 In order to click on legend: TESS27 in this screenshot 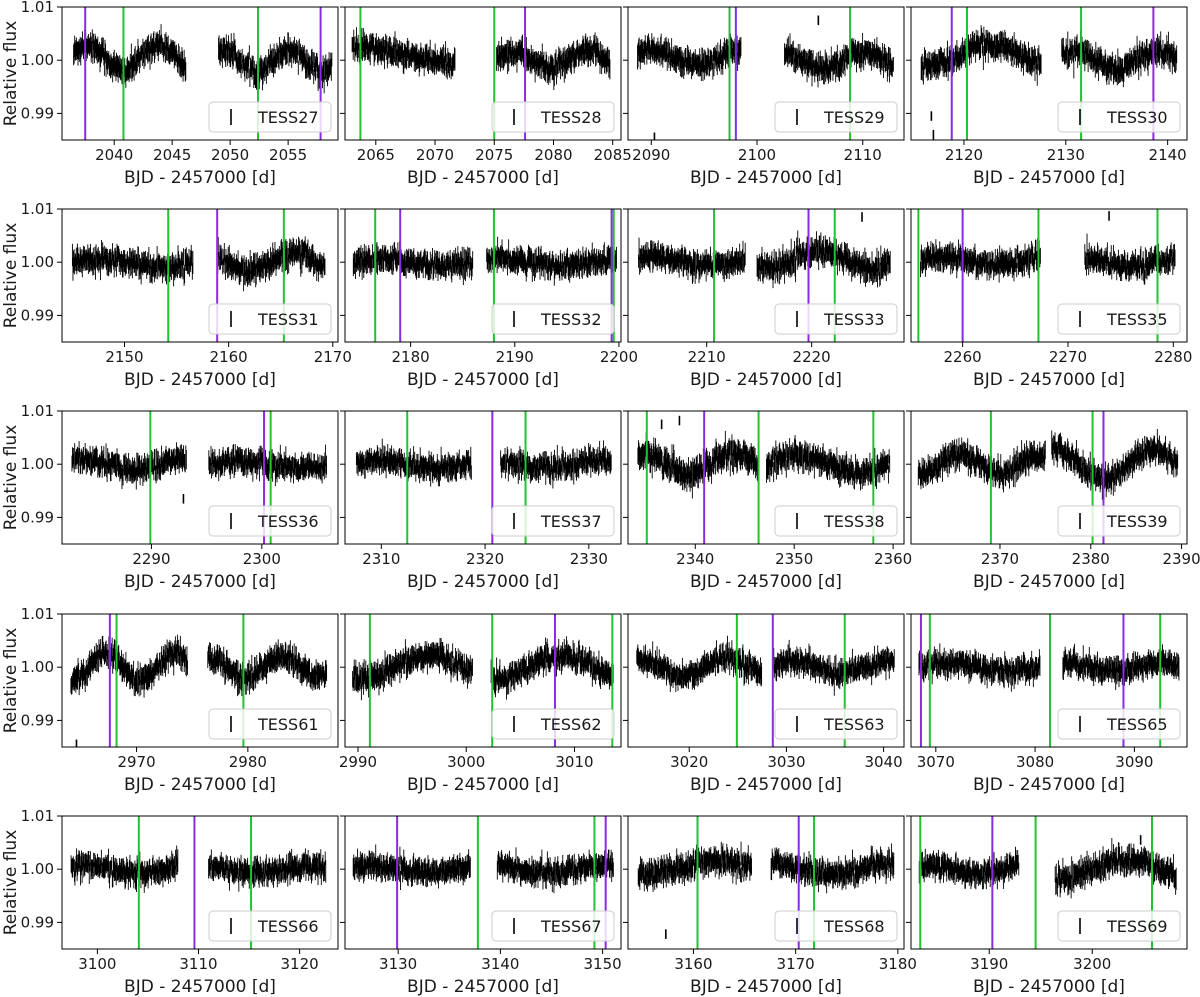, I will do `click(270, 117)`.